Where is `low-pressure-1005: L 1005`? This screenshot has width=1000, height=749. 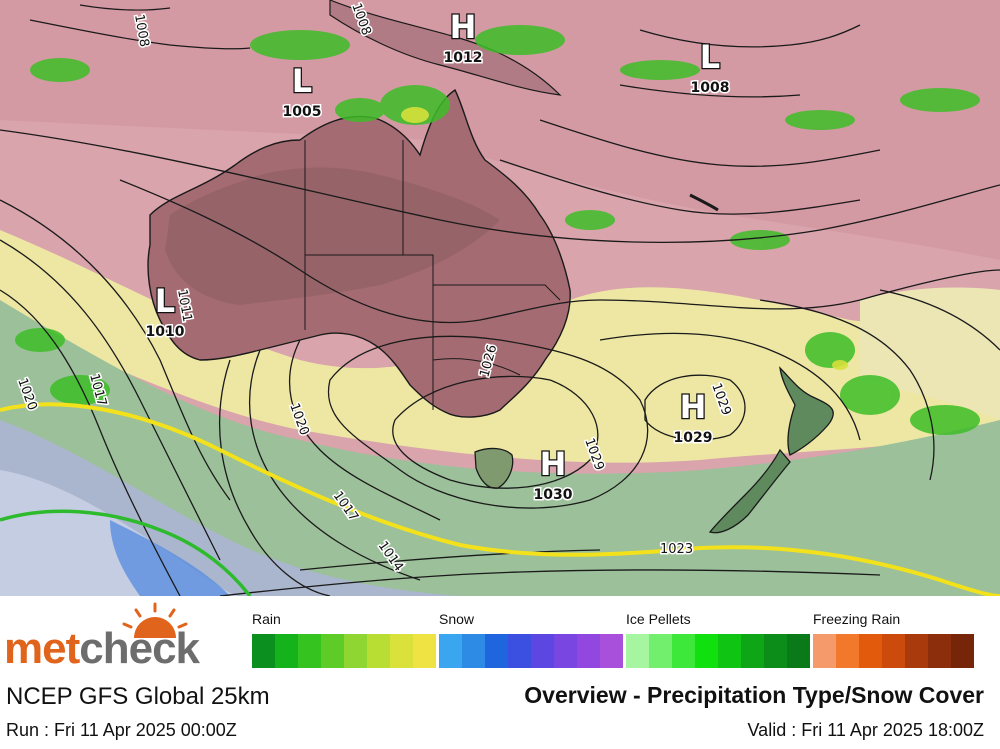 low-pressure-1005: L 1005 is located at coordinates (302, 91).